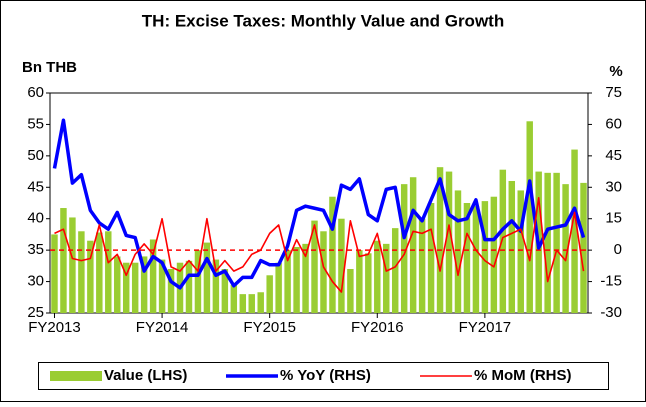  Describe the element at coordinates (35, 155) in the screenshot. I see `y-tick-label: 50` at that location.